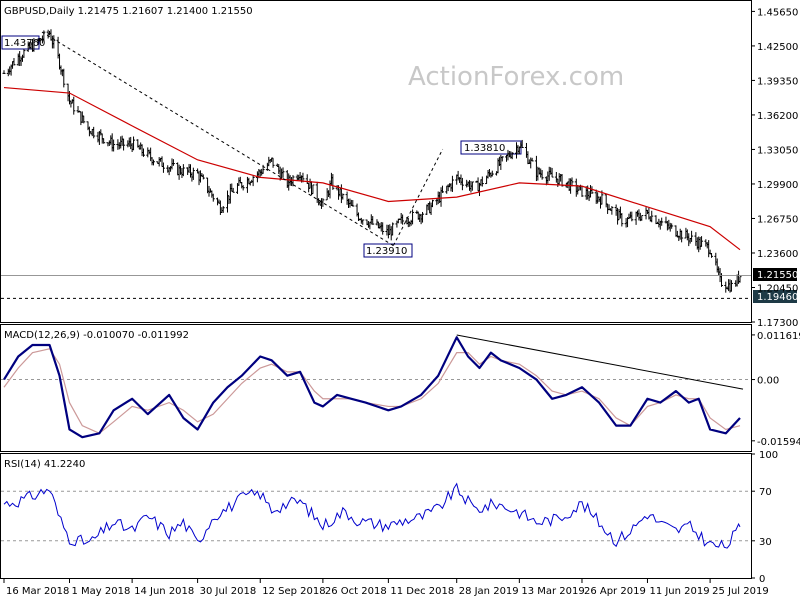 This screenshot has width=800, height=604. What do you see at coordinates (516, 77) in the screenshot?
I see `watermark: ActionForex.com` at bounding box center [516, 77].